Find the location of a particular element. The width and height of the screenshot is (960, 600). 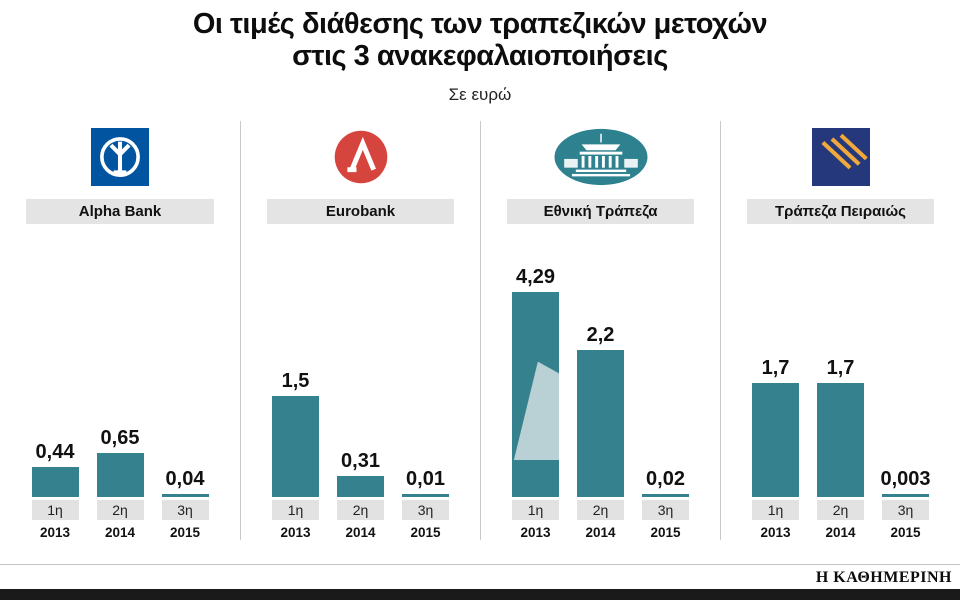

bar-group: 1,5 1η 2013 is located at coordinates (295, 384).